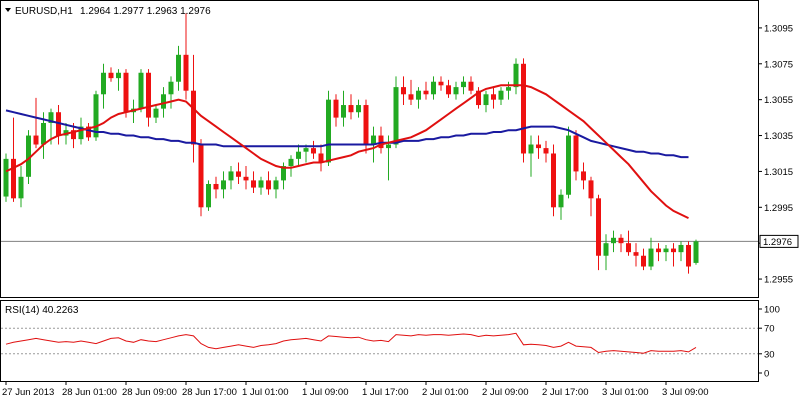 This screenshot has width=800, height=400. Describe the element at coordinates (778, 64) in the screenshot. I see `price-tick-label: 1.3075` at that location.